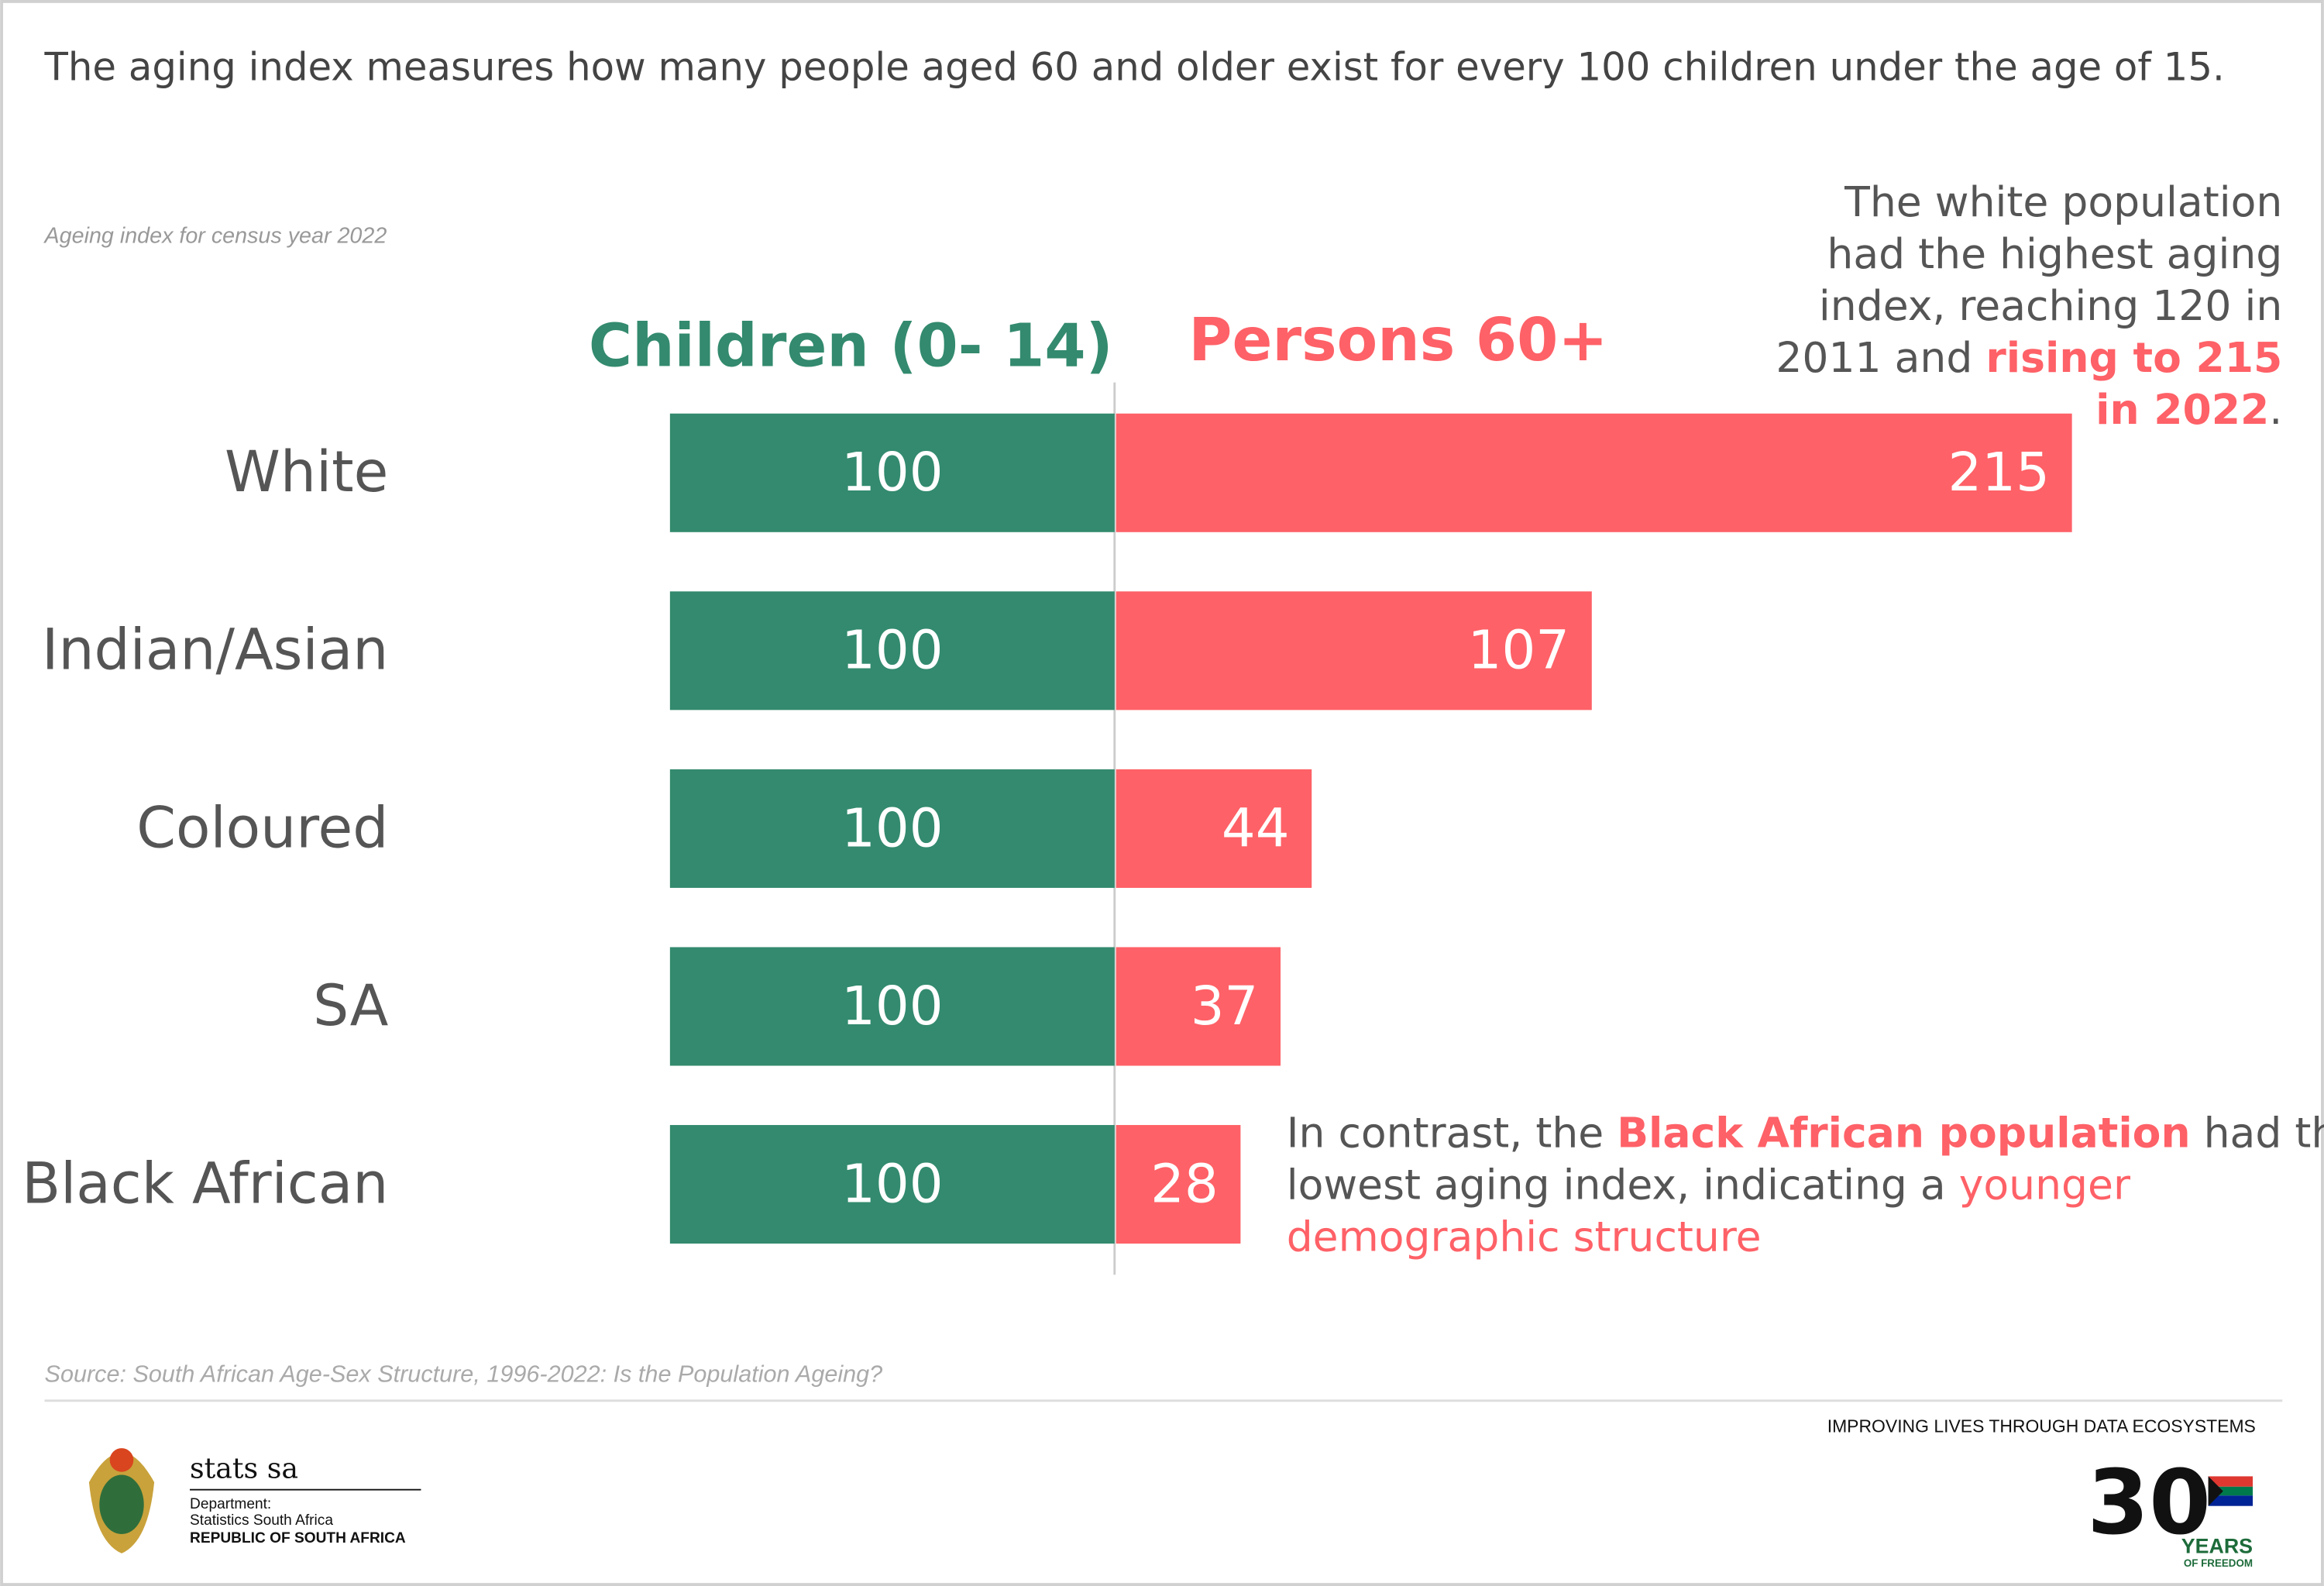  Describe the element at coordinates (230, 1504) in the screenshot. I see `department: Department:` at that location.